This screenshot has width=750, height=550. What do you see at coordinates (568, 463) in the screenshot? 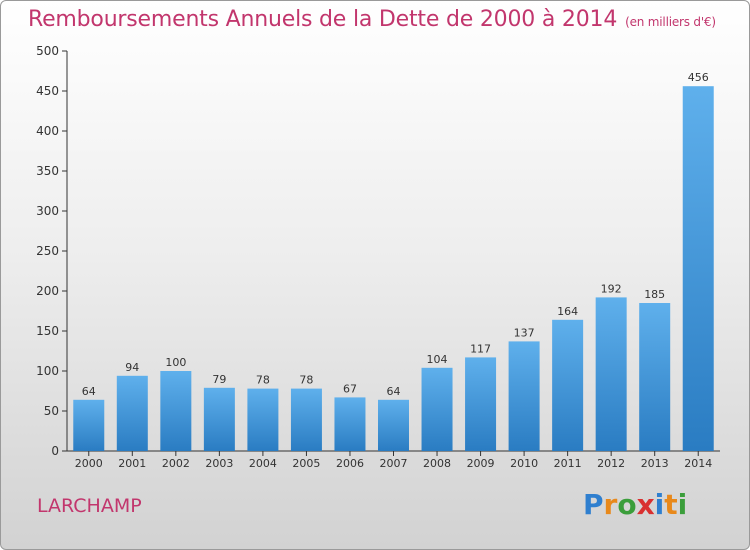
I see `x-tick-label: 2011` at bounding box center [568, 463].